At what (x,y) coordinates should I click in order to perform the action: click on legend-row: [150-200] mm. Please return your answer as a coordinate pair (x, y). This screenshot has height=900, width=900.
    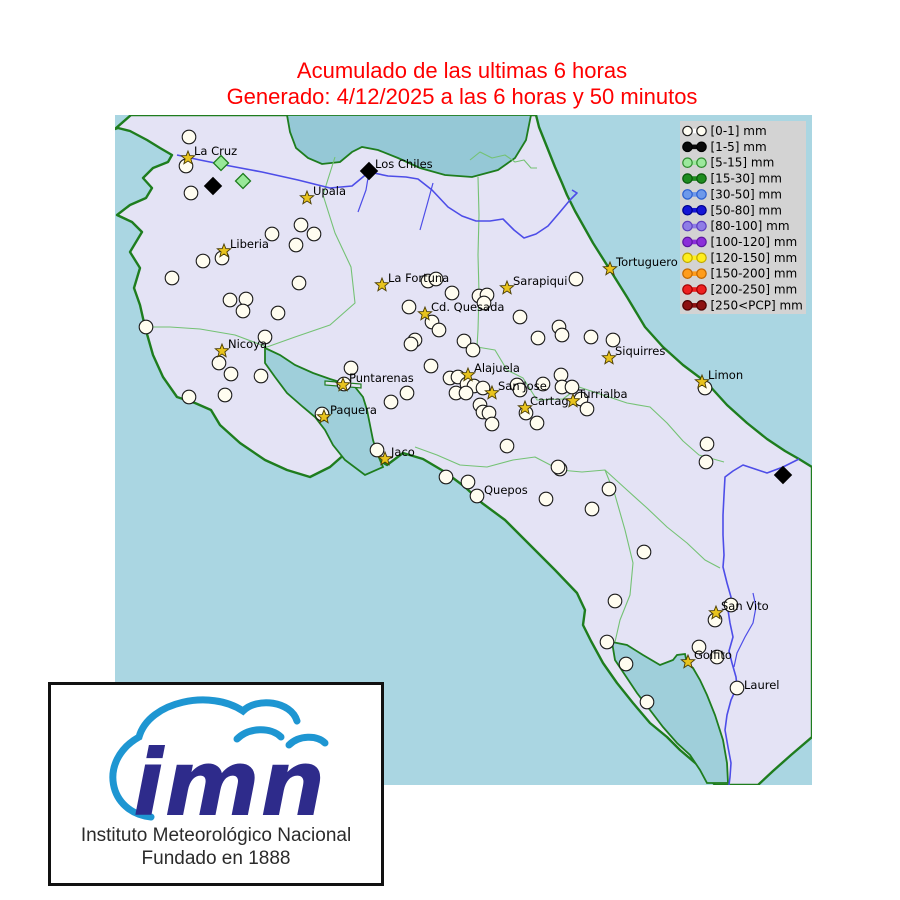
    Looking at the image, I should click on (739, 274).